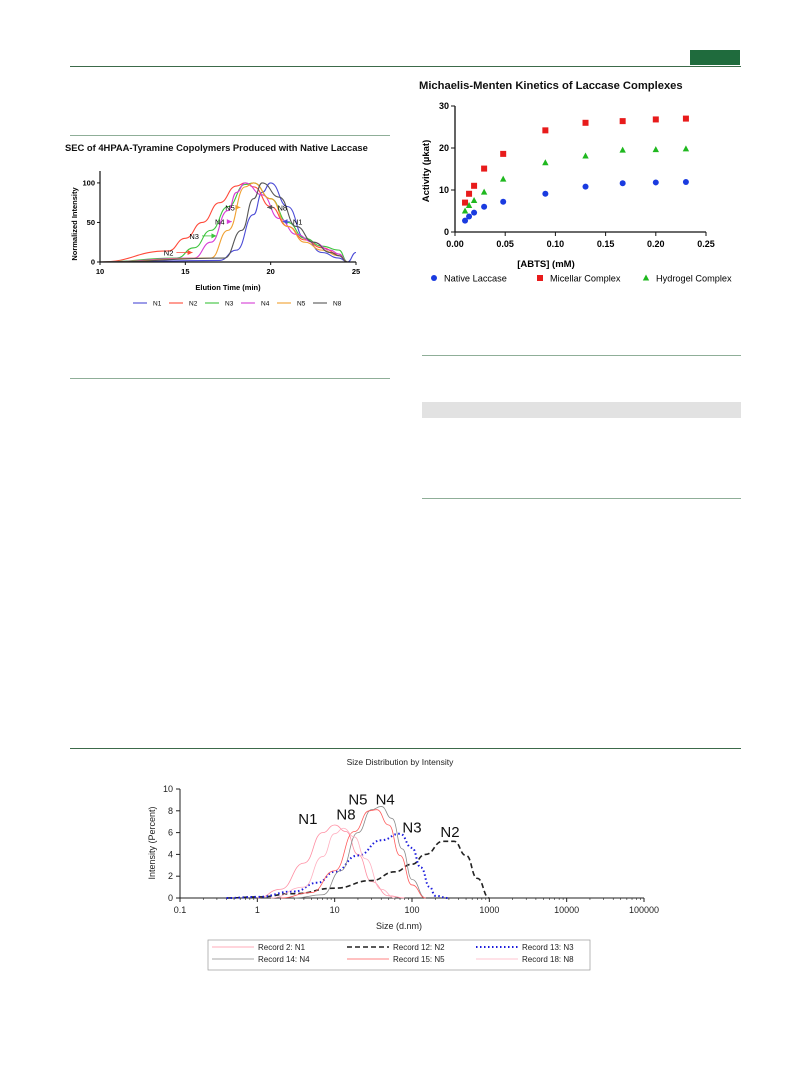  What do you see at coordinates (405, 748) in the screenshot?
I see `figure-c-top-rule` at bounding box center [405, 748].